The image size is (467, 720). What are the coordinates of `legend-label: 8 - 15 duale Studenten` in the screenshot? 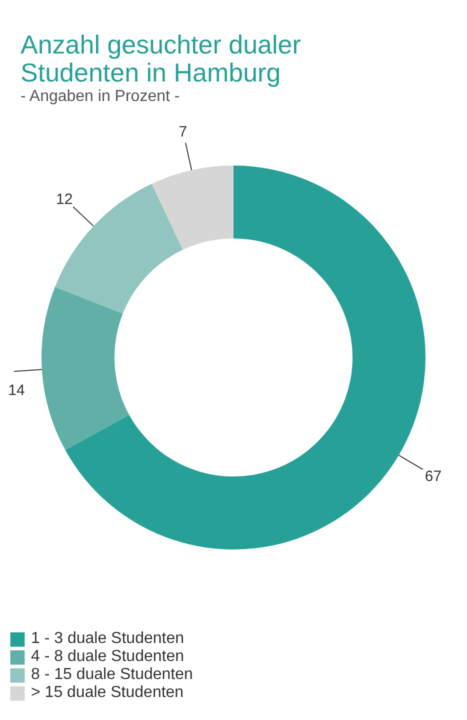 It's located at (112, 675).